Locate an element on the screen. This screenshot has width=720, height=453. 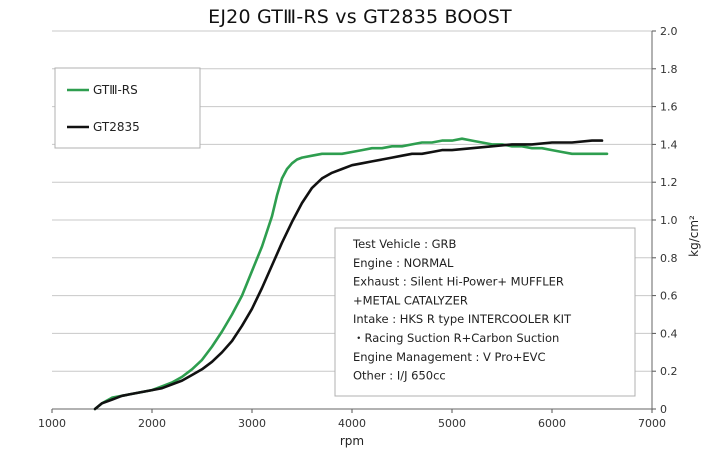
y-tick-label: 1.2 is located at coordinates (669, 182).